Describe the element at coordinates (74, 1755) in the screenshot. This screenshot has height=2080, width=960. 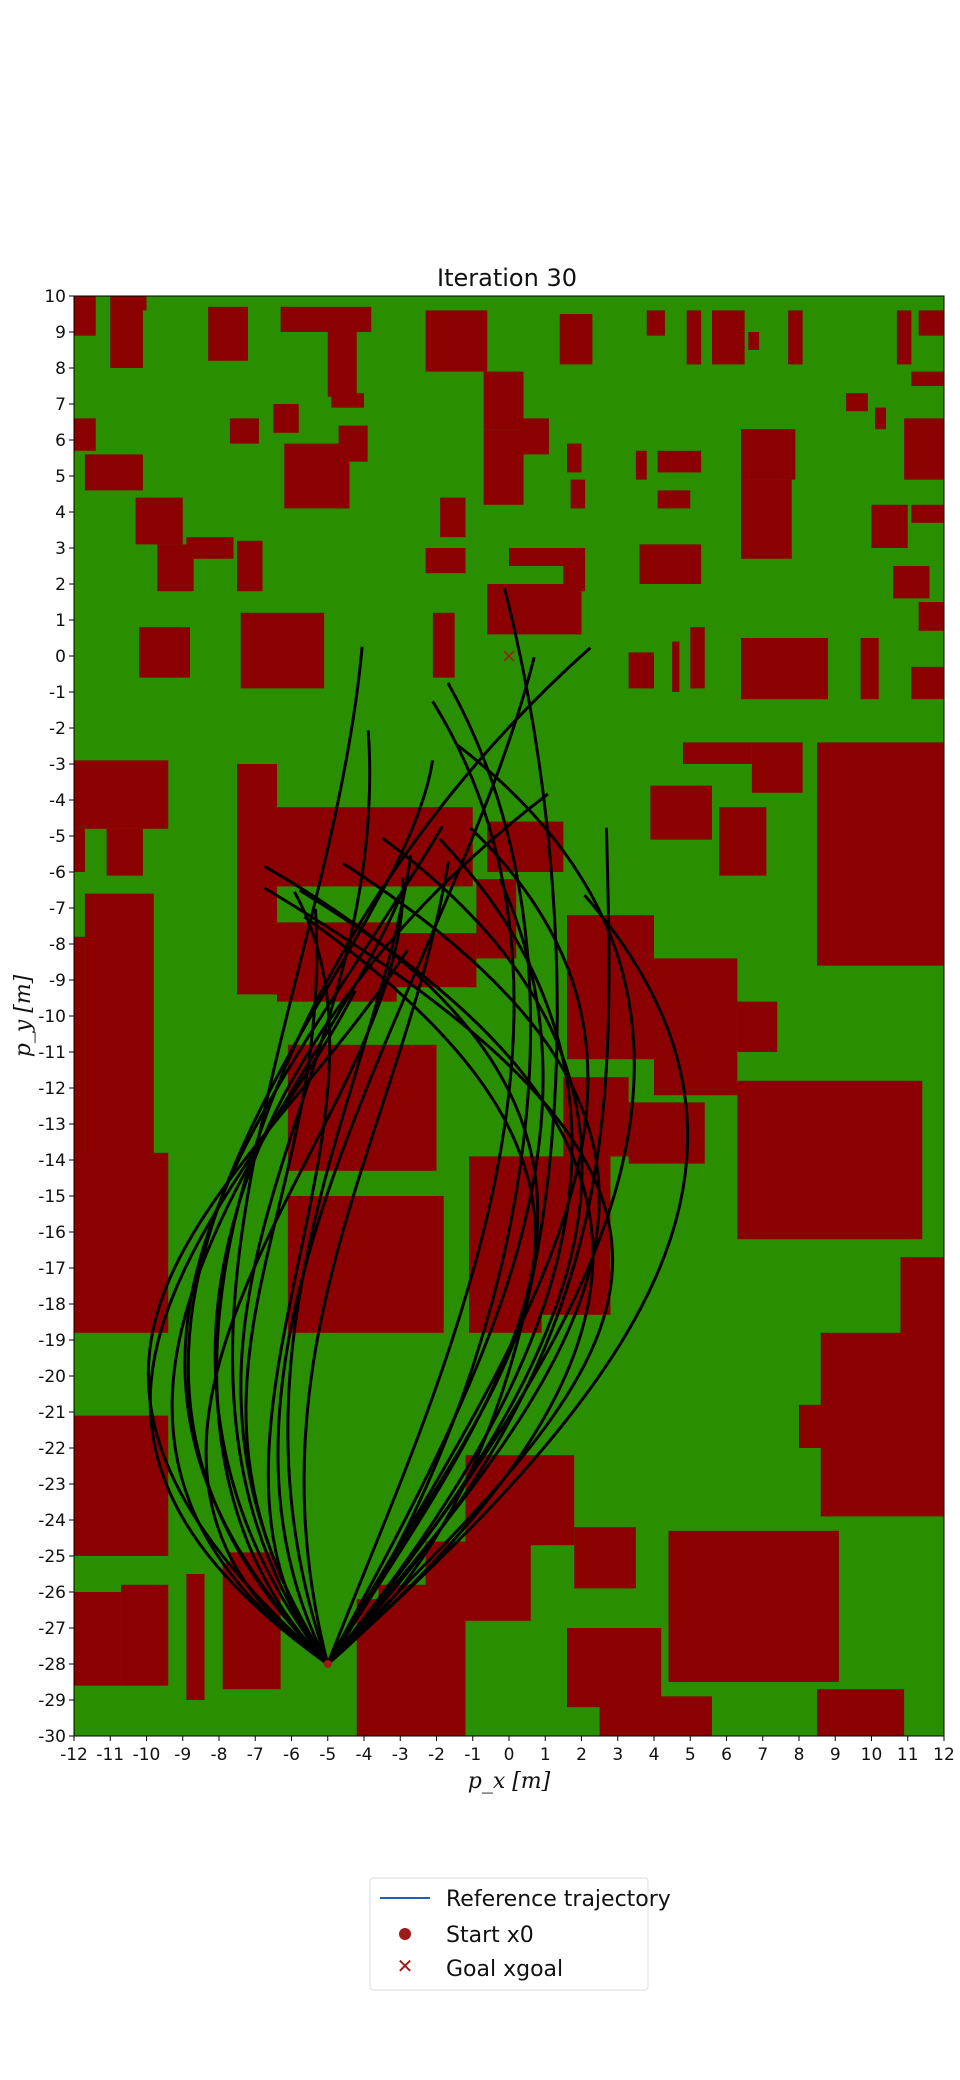
I see `x-tick-label: -12` at that location.